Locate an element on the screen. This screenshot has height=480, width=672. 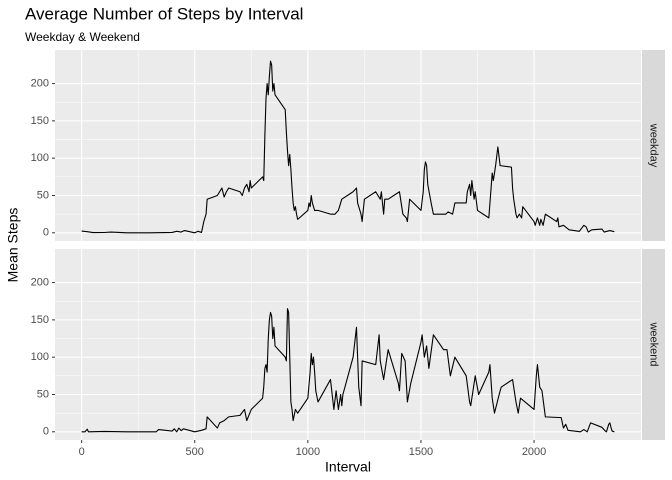
x-tick-label: 0 is located at coordinates (82, 452).